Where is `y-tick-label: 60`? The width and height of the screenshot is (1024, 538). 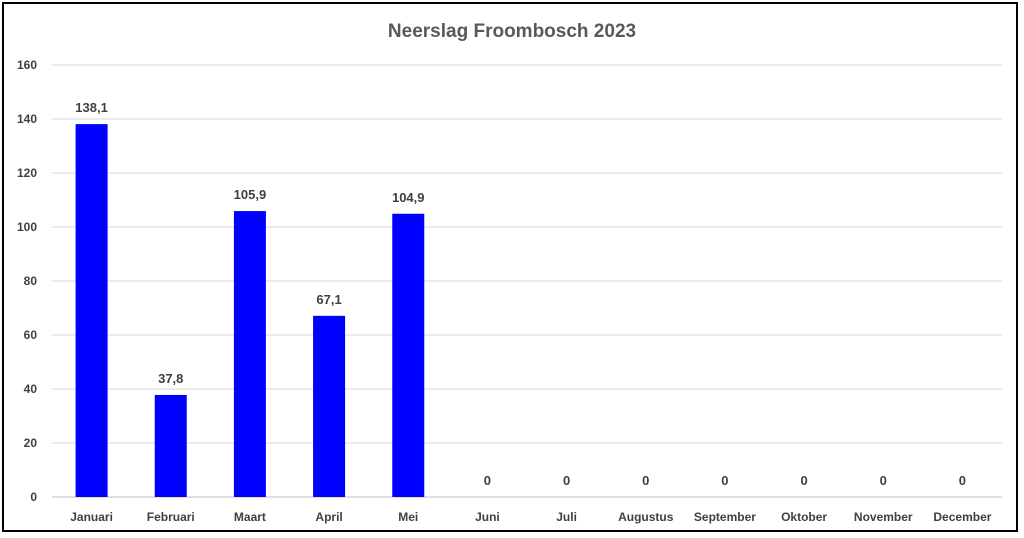
y-tick-label: 60 is located at coordinates (31, 335).